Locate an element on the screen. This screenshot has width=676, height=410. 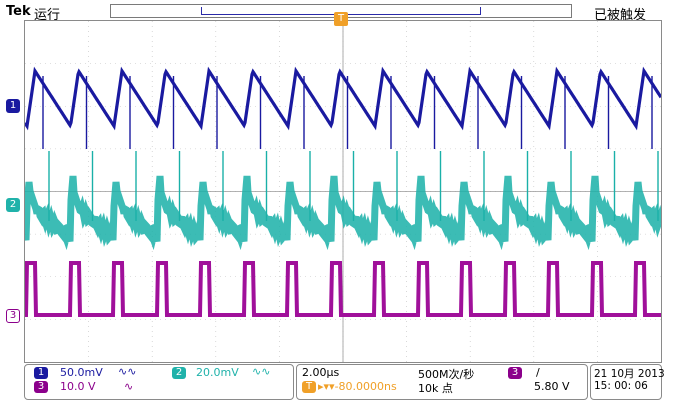
timebase: 2.00µs is located at coordinates (321, 372).